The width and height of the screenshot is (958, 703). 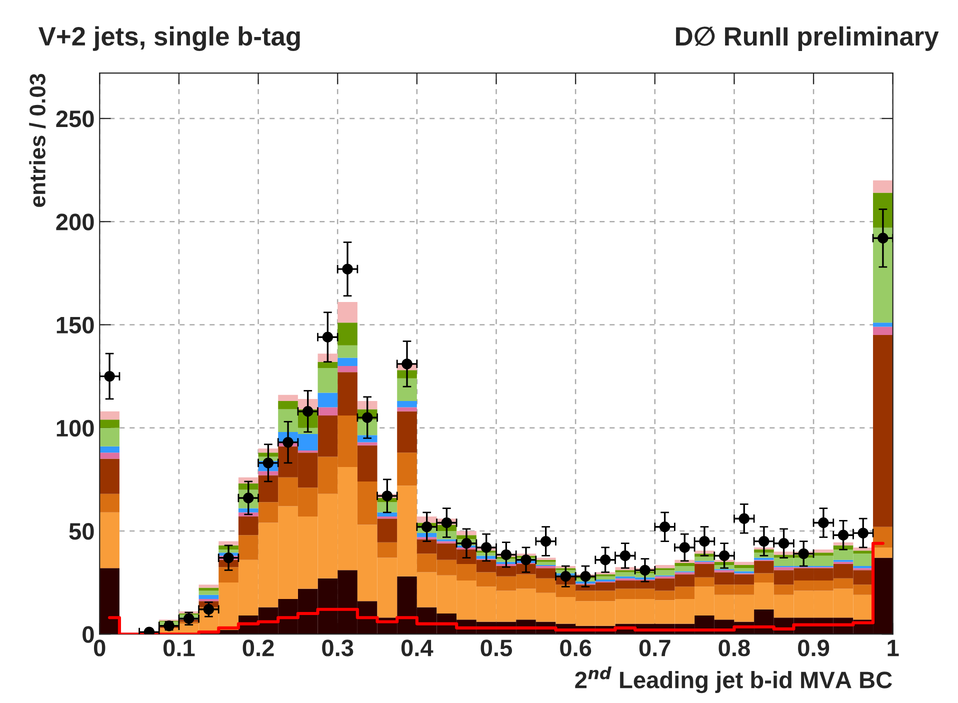 What do you see at coordinates (338, 648) in the screenshot?
I see `x-tick-label: 0.3` at bounding box center [338, 648].